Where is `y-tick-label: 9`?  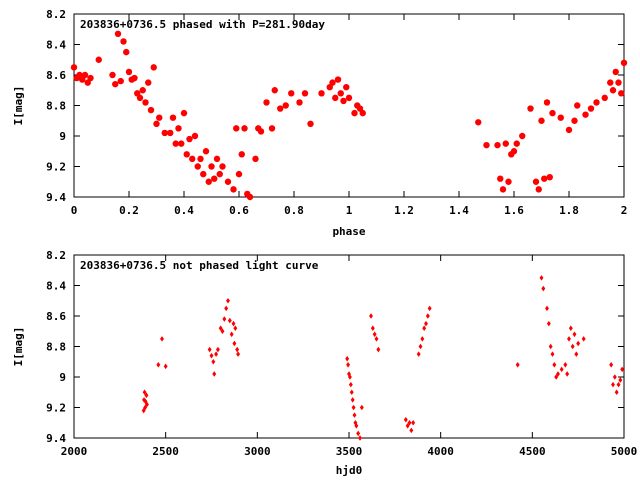 y-tick-label: 9 is located at coordinates (62, 136).